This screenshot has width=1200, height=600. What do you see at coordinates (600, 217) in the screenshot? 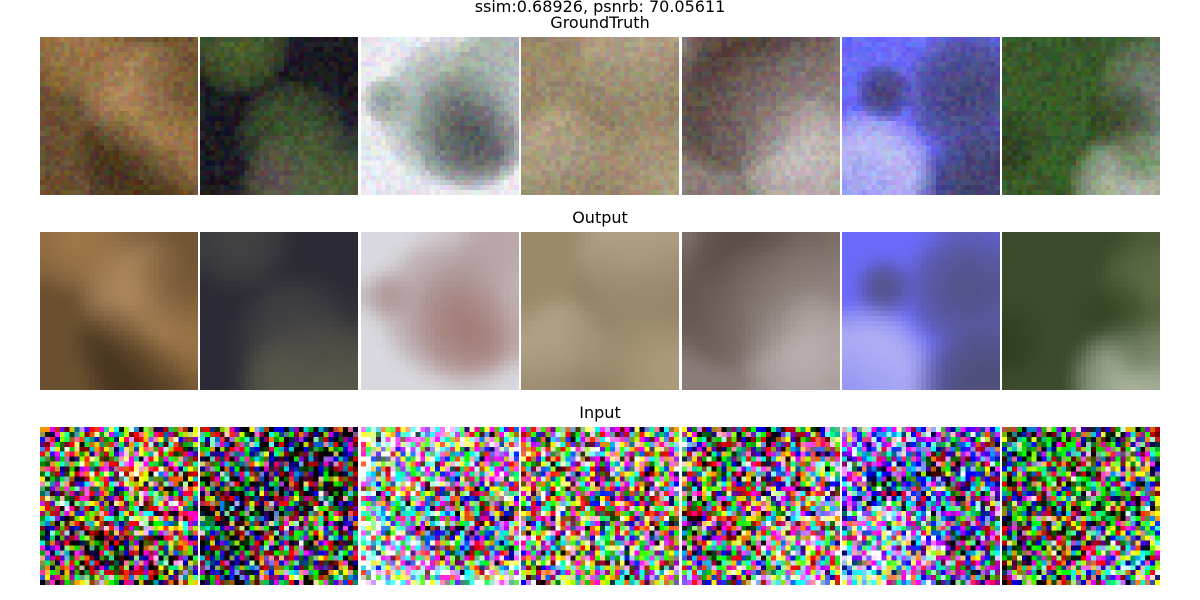
I see `row-title-output: Output` at bounding box center [600, 217].